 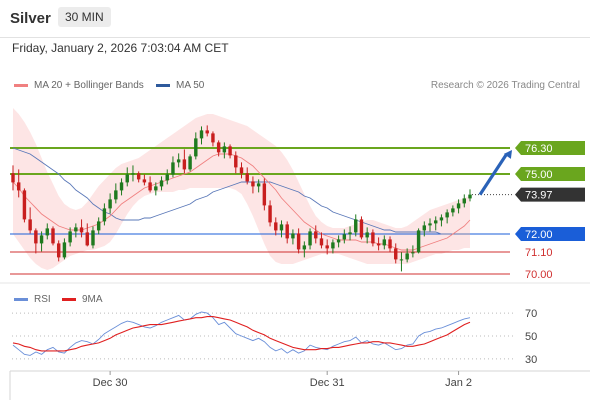 I want to click on level-label-75.00: 75.00, so click(x=550, y=174).